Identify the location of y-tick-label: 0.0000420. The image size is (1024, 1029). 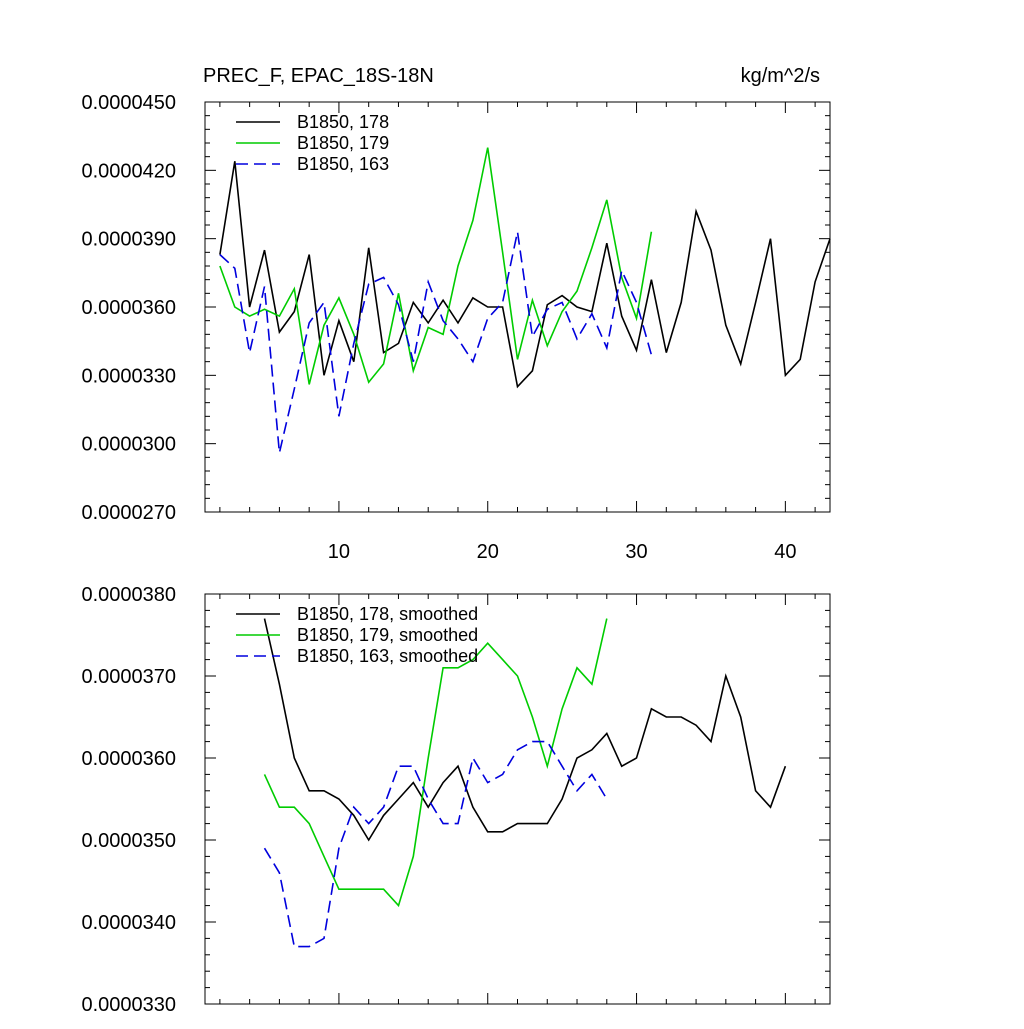
(128, 171).